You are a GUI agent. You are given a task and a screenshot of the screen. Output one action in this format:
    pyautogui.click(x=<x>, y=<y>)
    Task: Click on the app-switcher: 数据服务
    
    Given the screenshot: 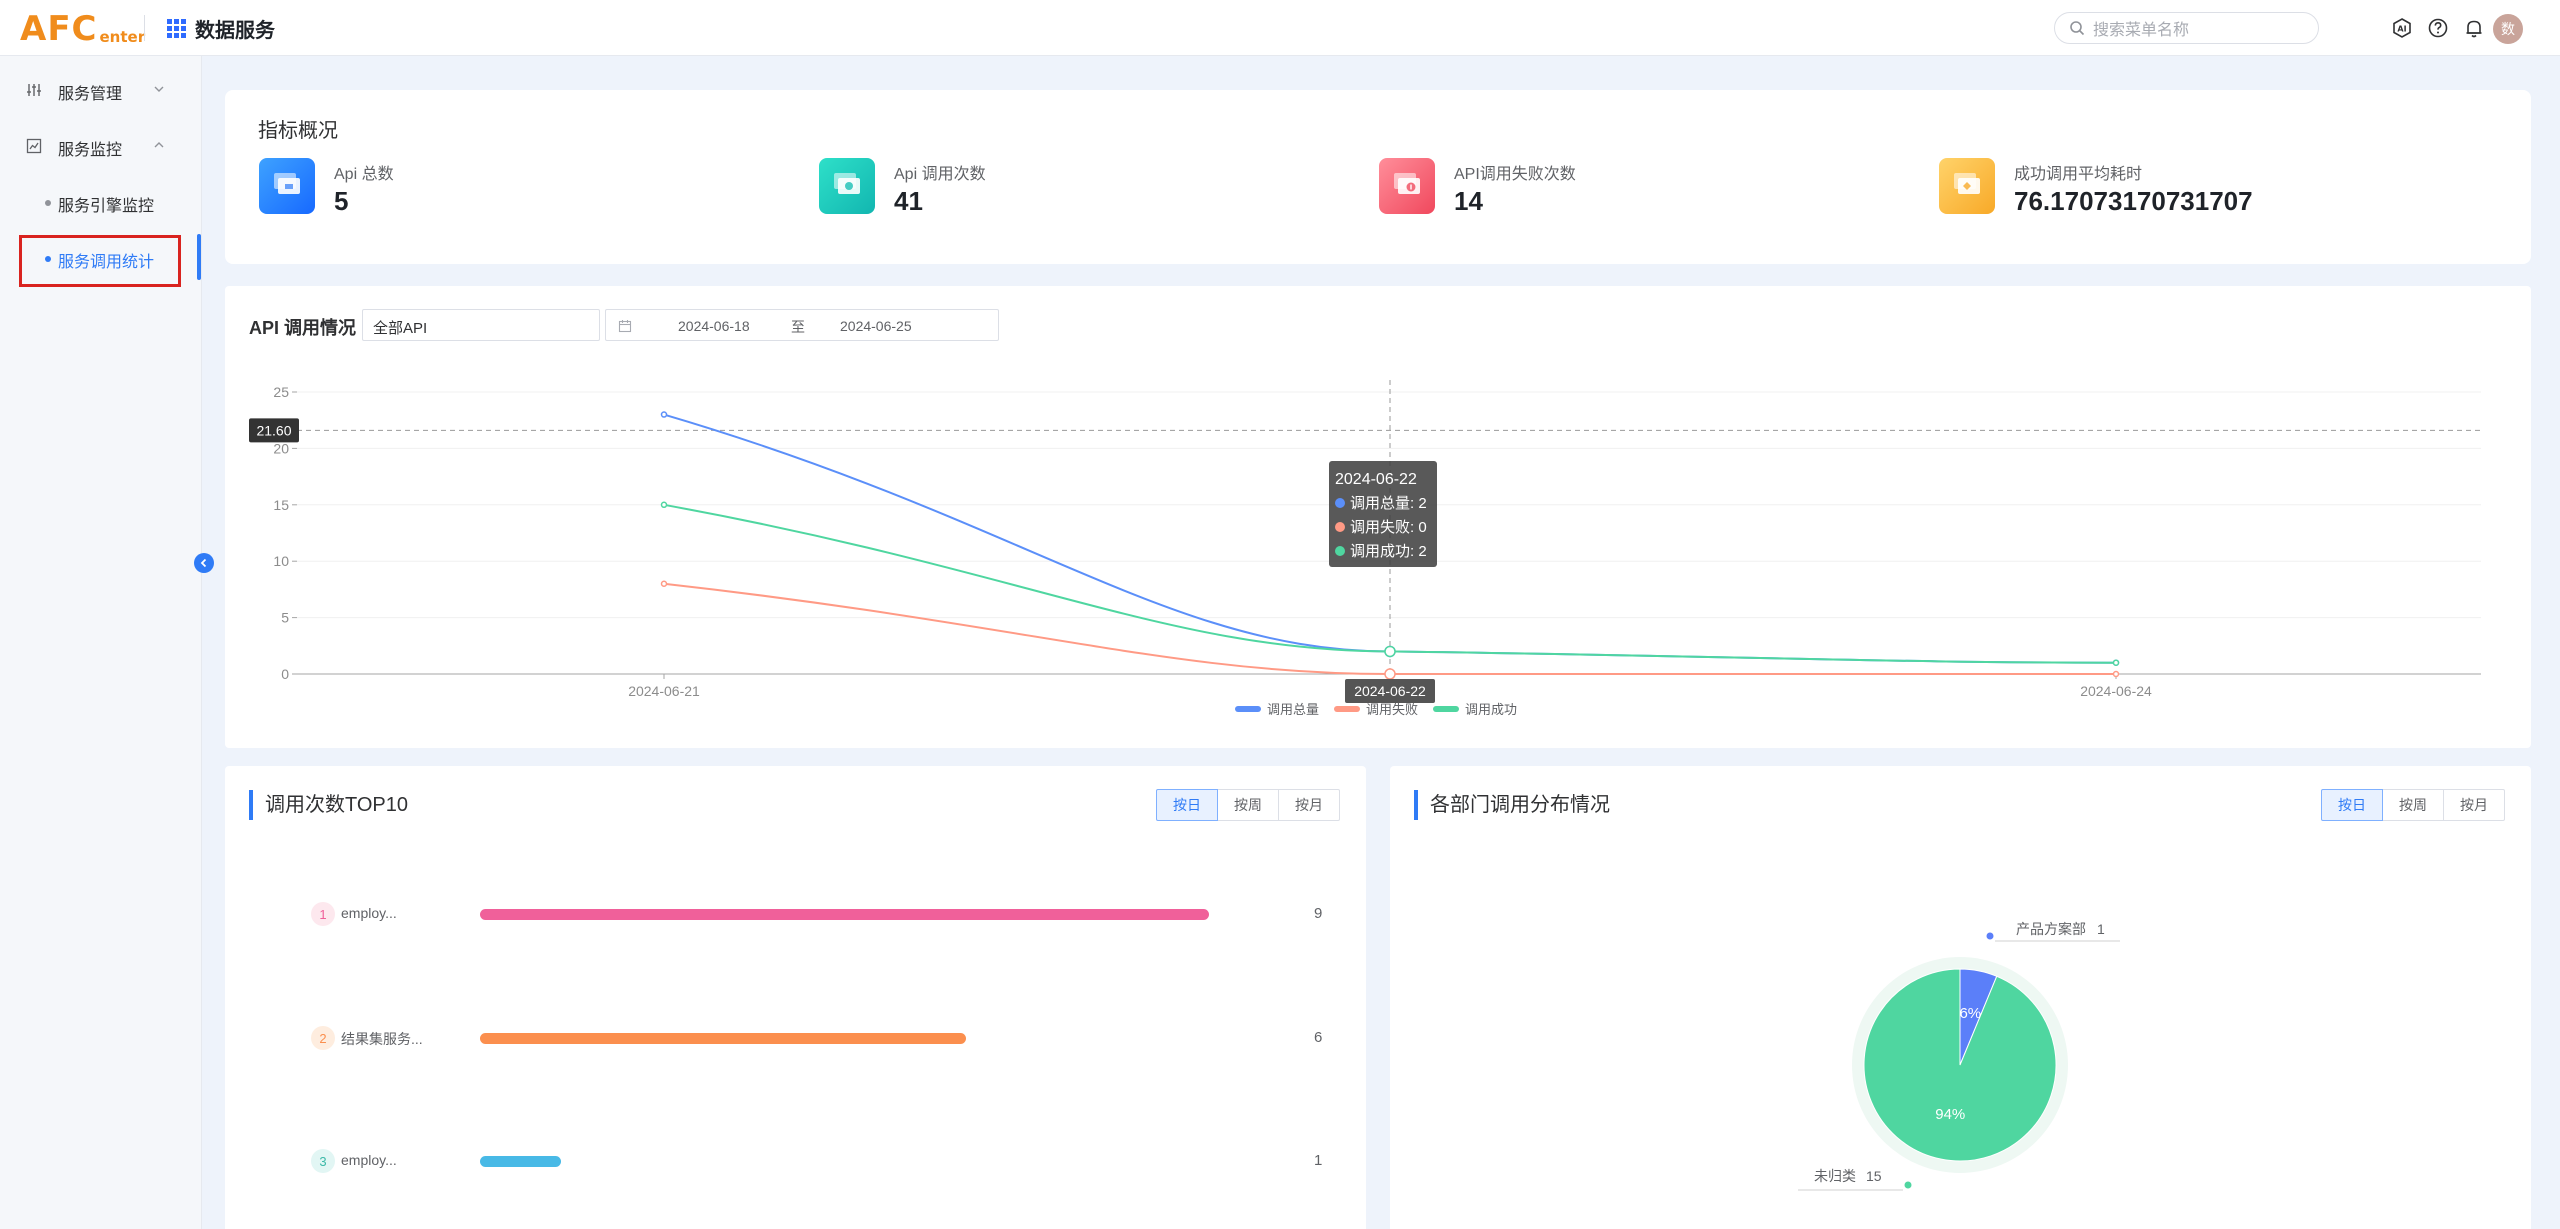 What is the action you would take?
    pyautogui.click(x=221, y=28)
    